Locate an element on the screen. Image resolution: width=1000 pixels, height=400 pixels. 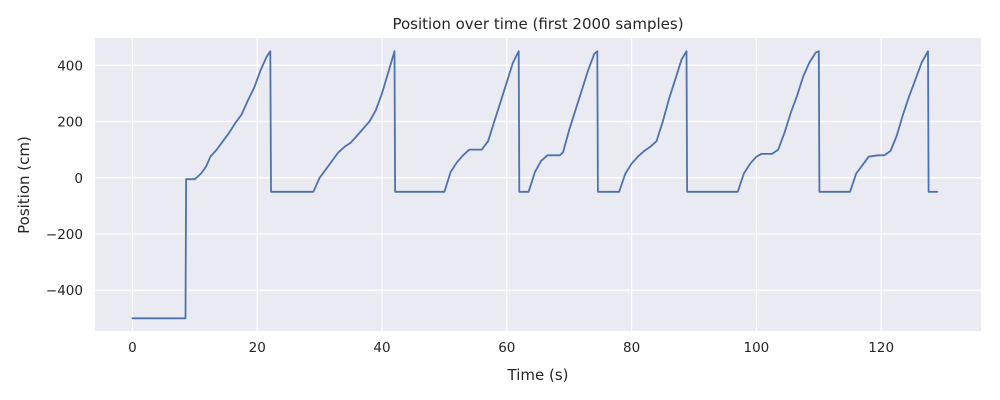
y-tick-label: −400 is located at coordinates (64, 291).